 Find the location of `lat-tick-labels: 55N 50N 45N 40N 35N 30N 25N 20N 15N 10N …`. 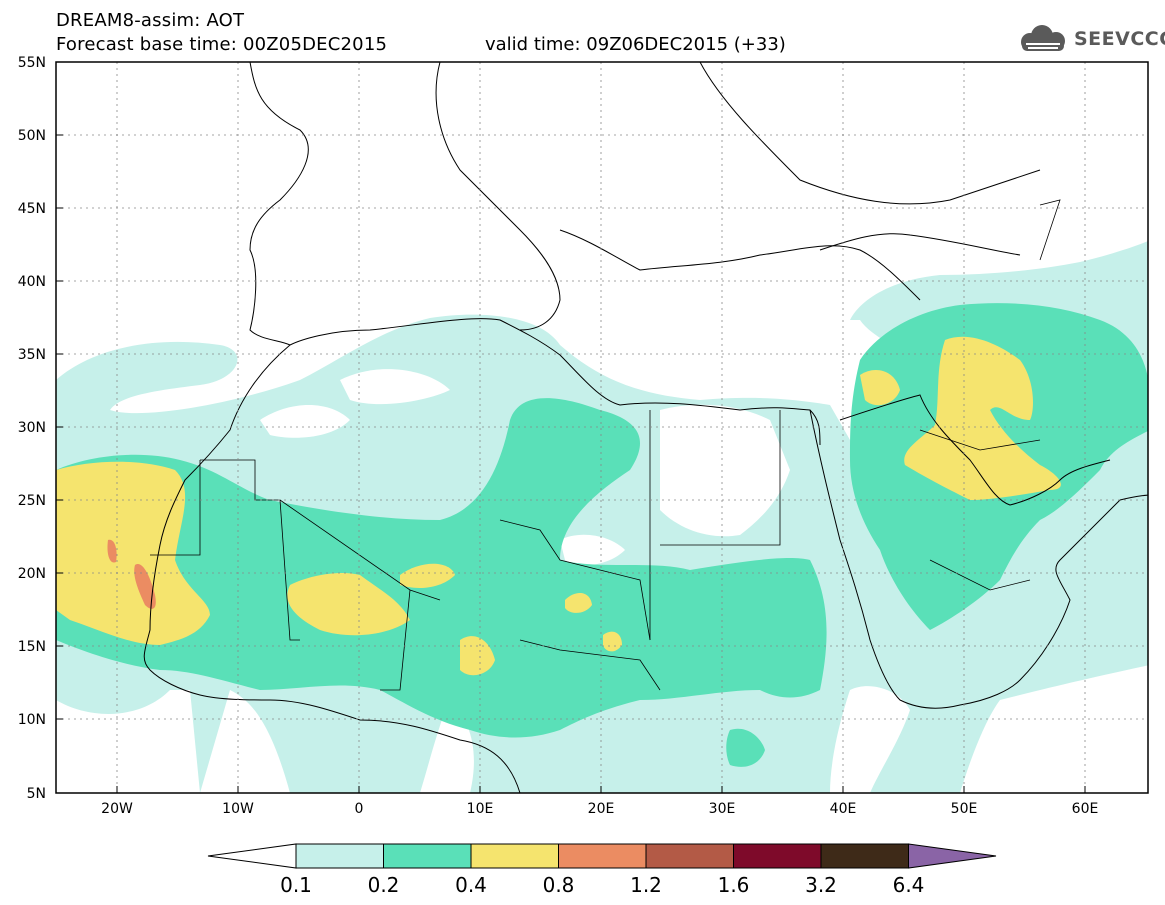

lat-tick-labels: 55N 50N 45N 40N 35N 30N 25N 20N 15N 10N … is located at coordinates (32, 428).